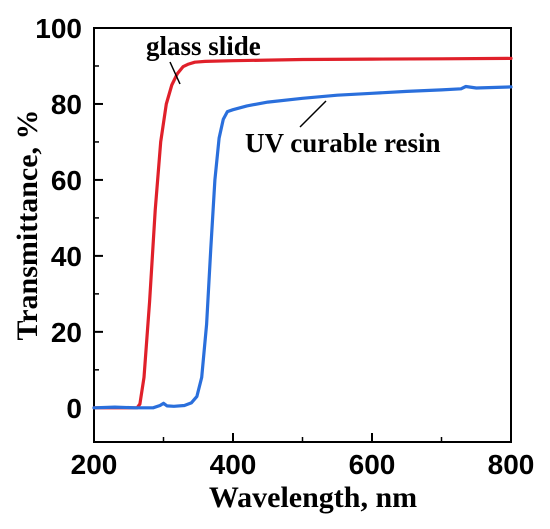 The height and width of the screenshot is (529, 550). I want to click on y-tick-label: 100, so click(58, 28).